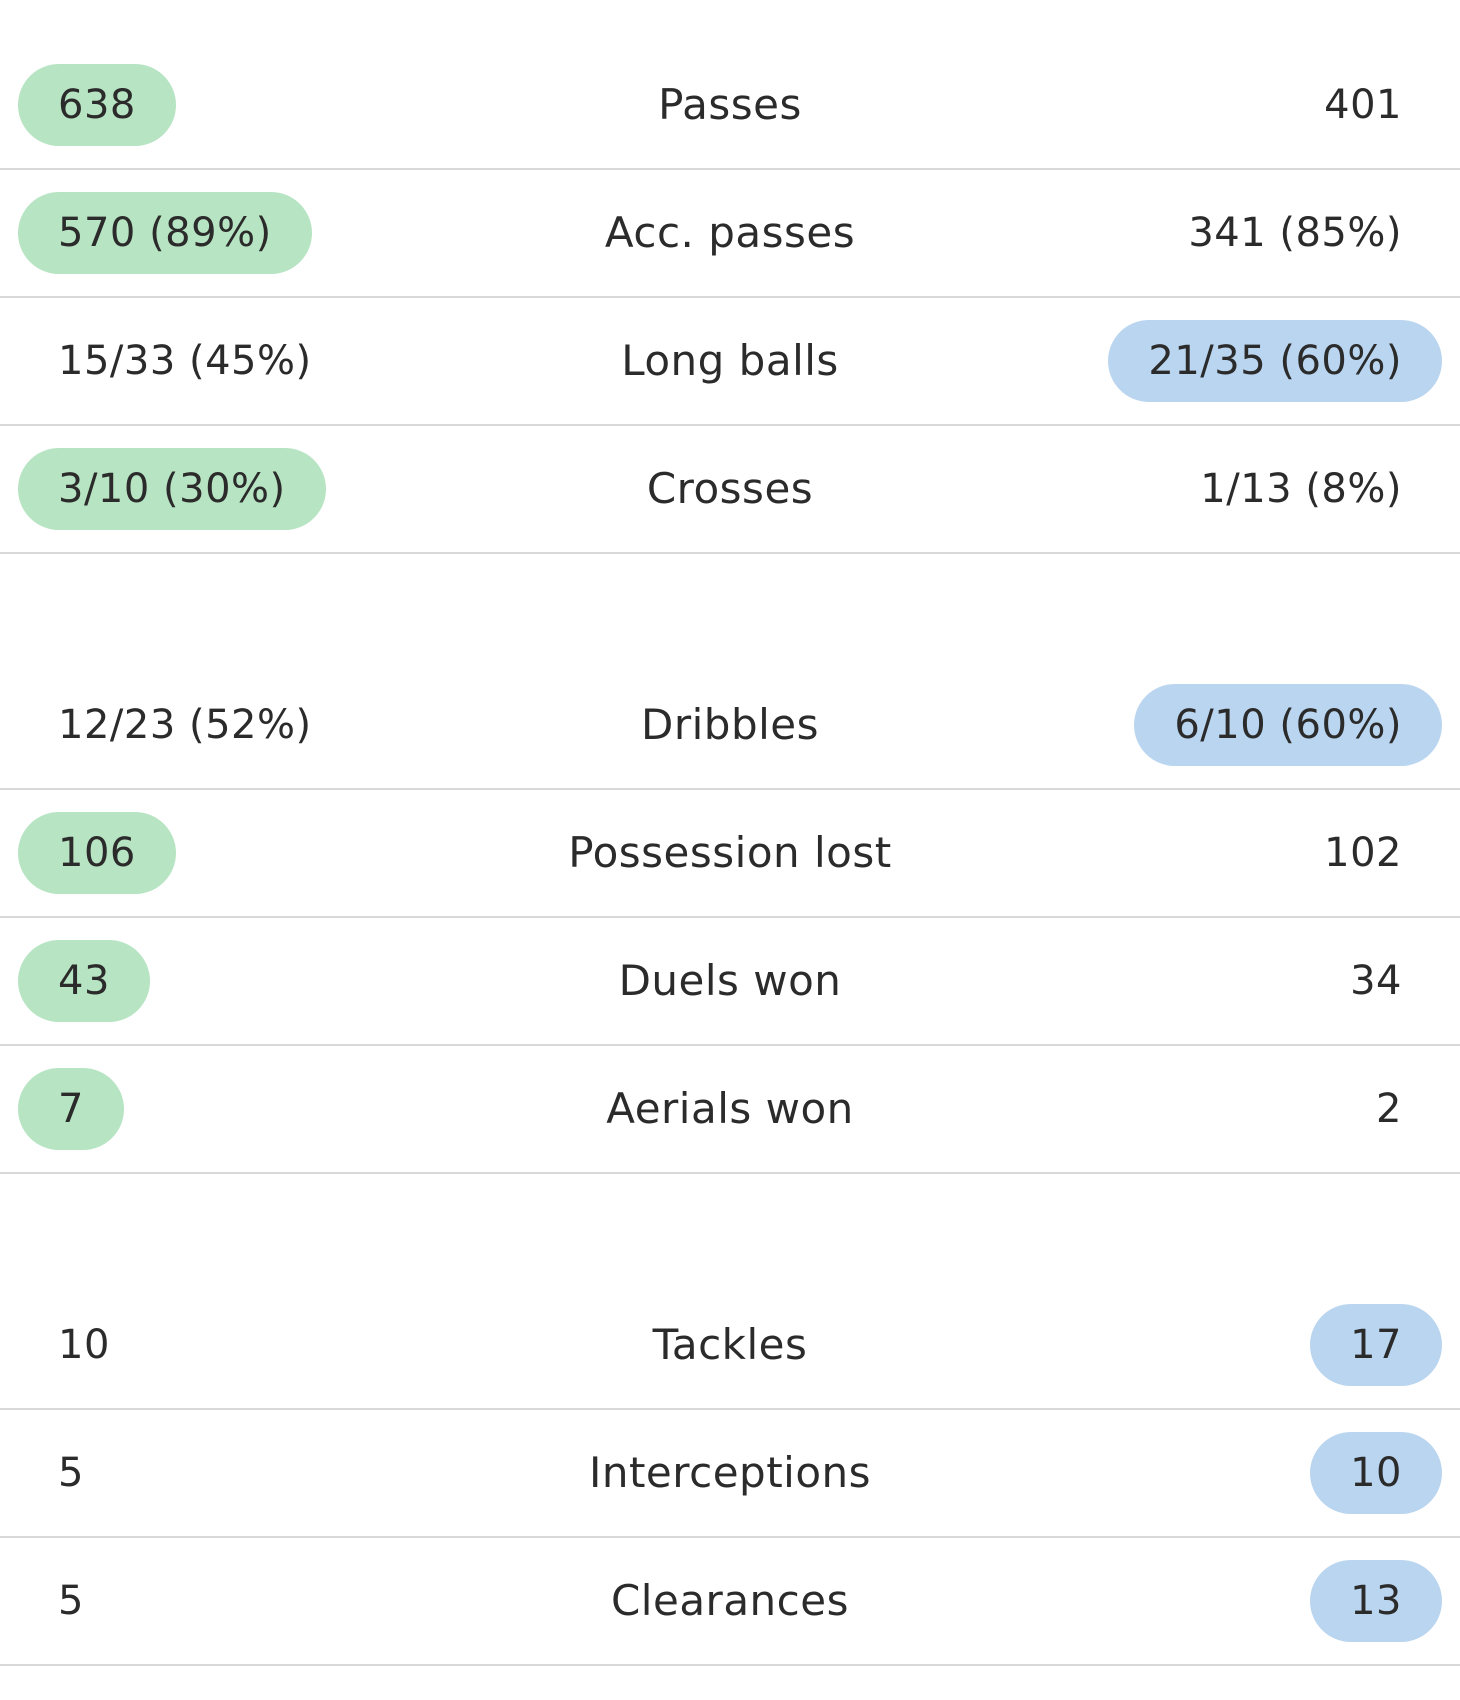 The height and width of the screenshot is (1700, 1460). What do you see at coordinates (185, 361) in the screenshot?
I see `home-value: 15/33 (45%)` at bounding box center [185, 361].